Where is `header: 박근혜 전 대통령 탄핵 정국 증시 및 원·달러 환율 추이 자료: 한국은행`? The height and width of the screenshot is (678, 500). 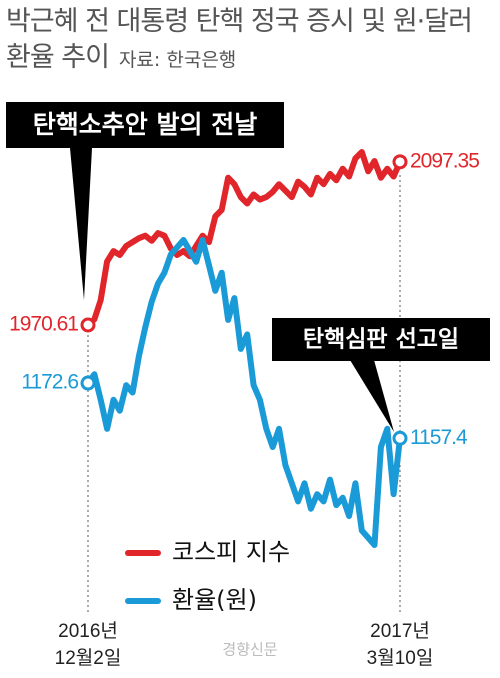
header: 박근혜 전 대통령 탄핵 정국 증시 및 원·달러 환율 추이 자료: 한국은행 is located at coordinates (241, 41).